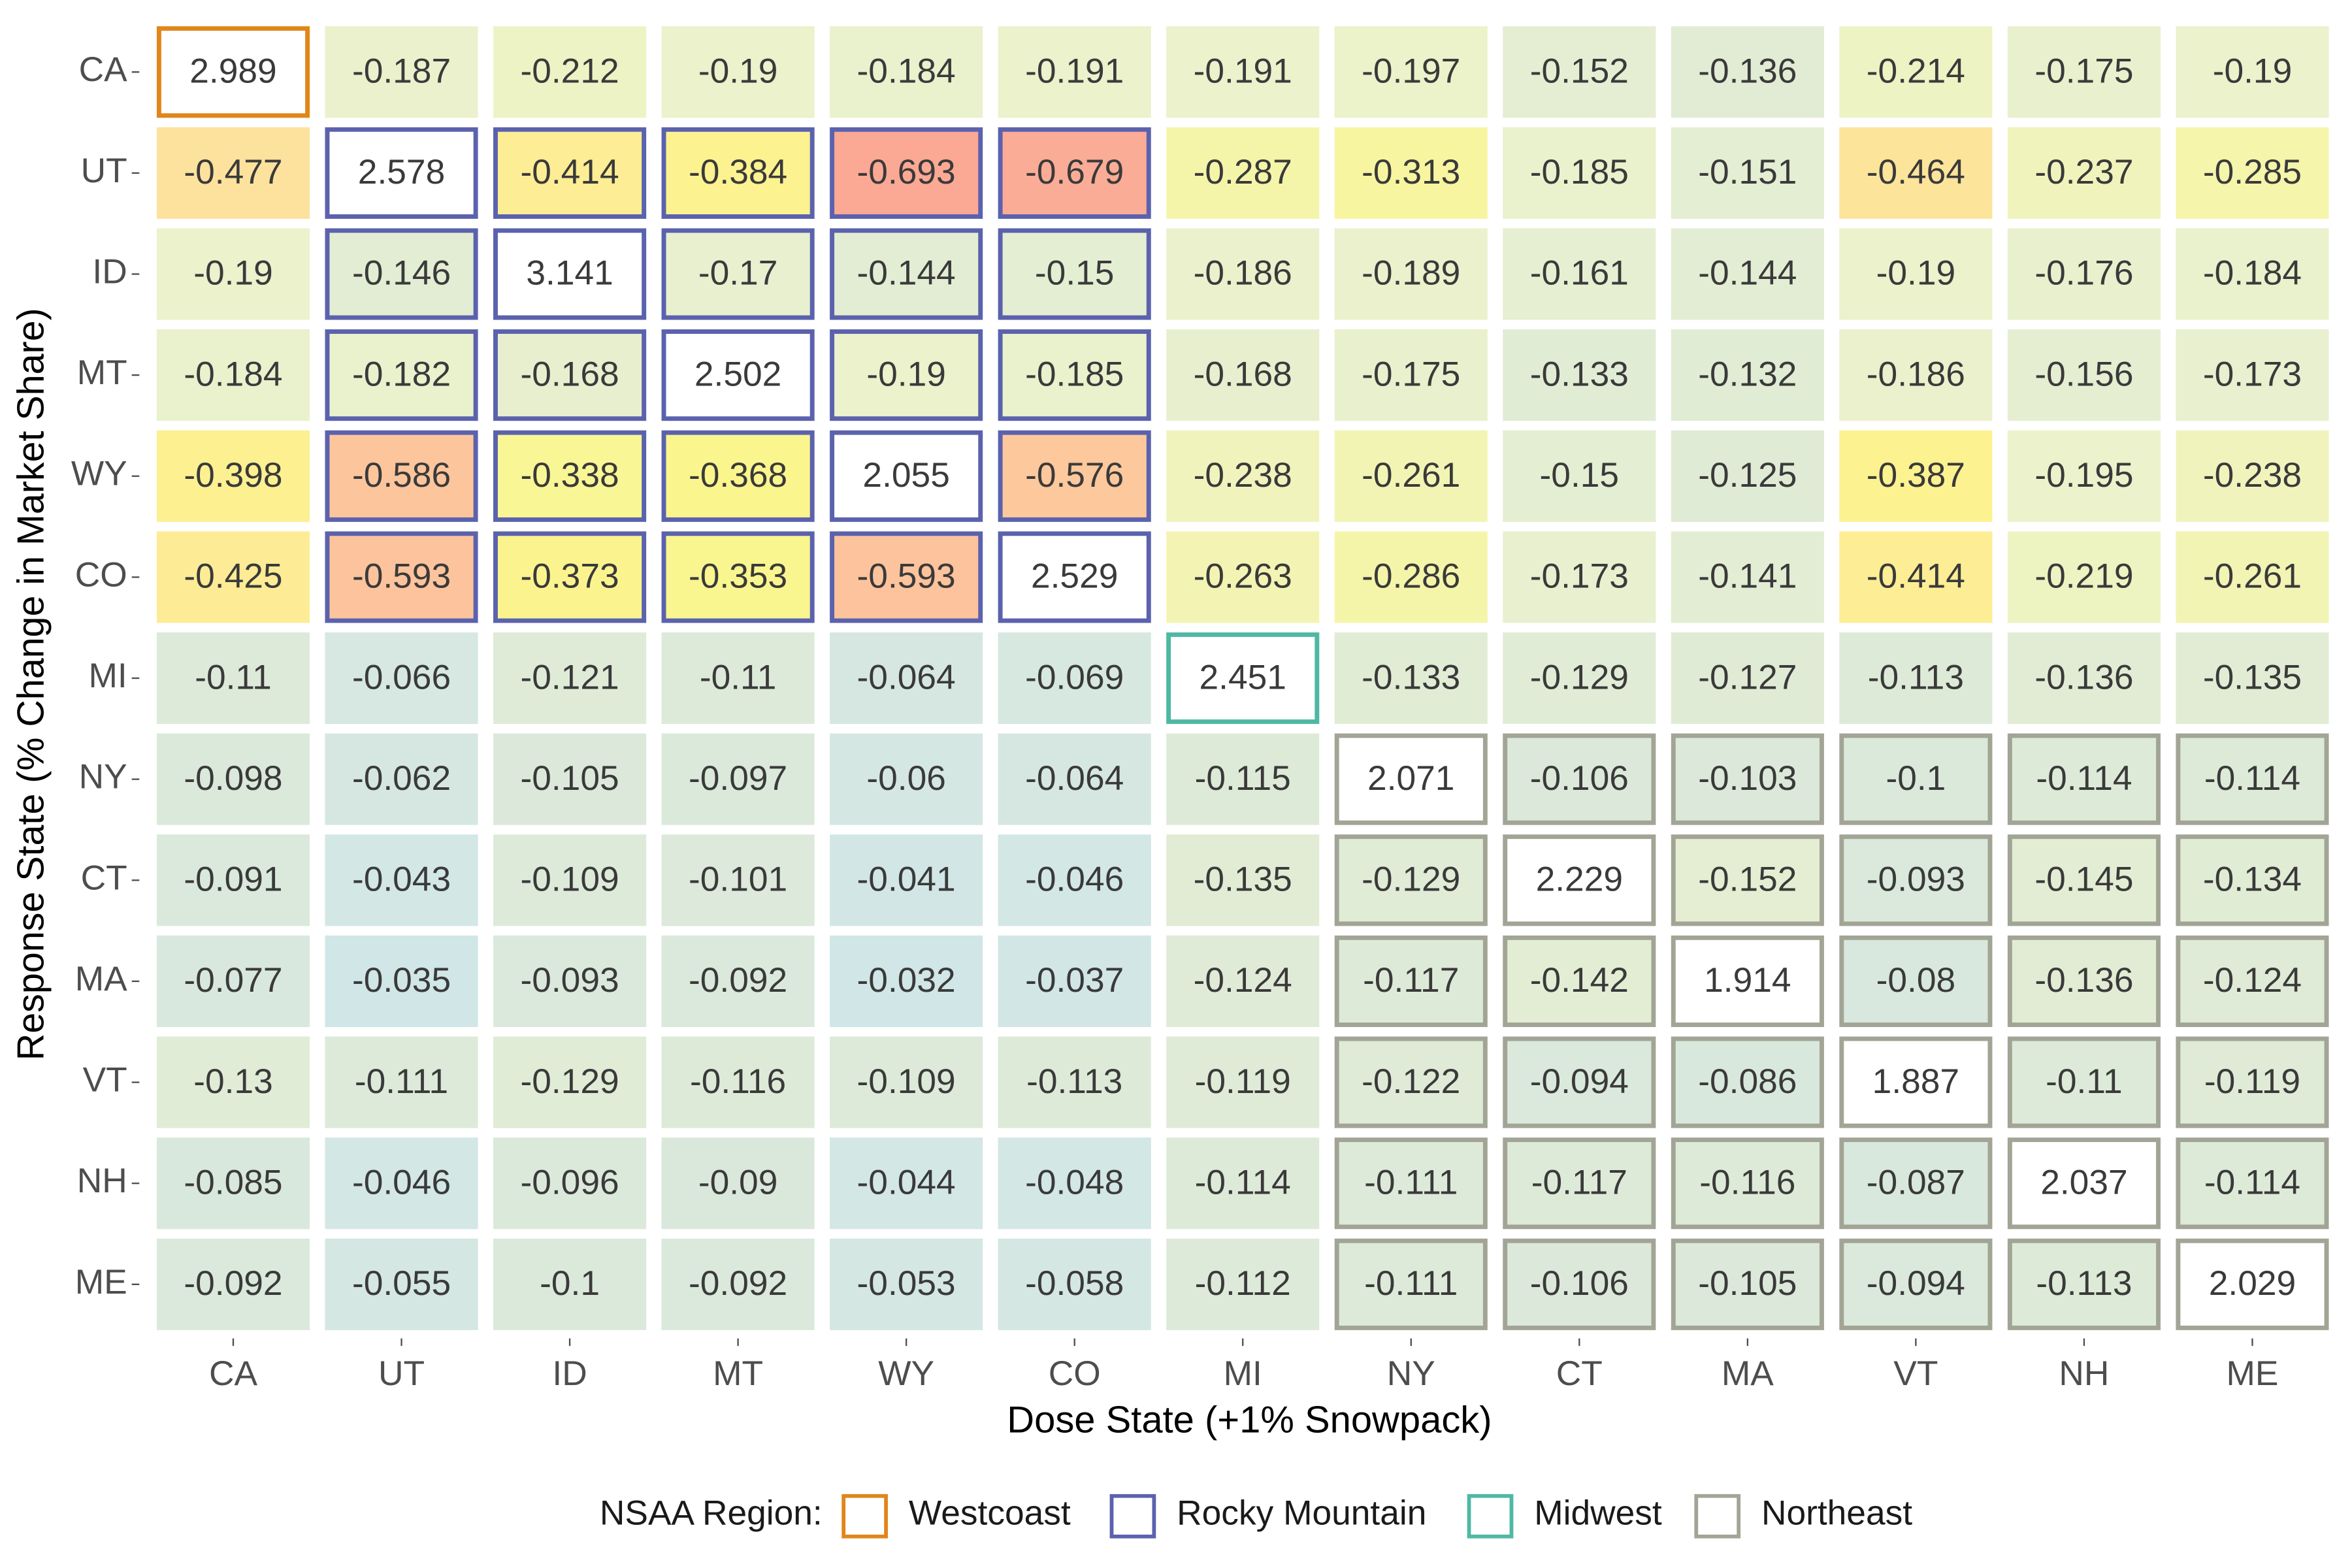 The width and height of the screenshot is (2352, 1568). I want to click on cell-label: -0.261, so click(1411, 475).